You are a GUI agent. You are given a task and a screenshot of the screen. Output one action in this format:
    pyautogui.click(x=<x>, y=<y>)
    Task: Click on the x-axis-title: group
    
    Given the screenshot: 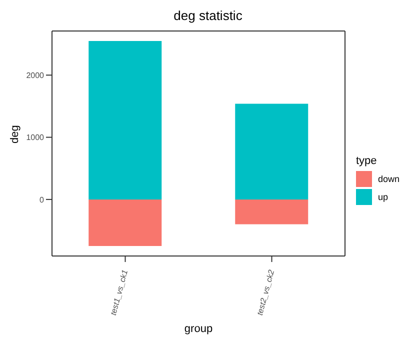 What is the action you would take?
    pyautogui.click(x=198, y=329)
    